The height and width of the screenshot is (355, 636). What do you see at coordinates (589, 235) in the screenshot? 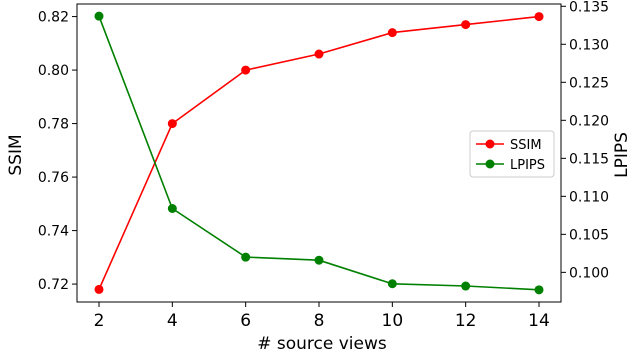
I see `y-tick-label-right: 0.105` at bounding box center [589, 235].